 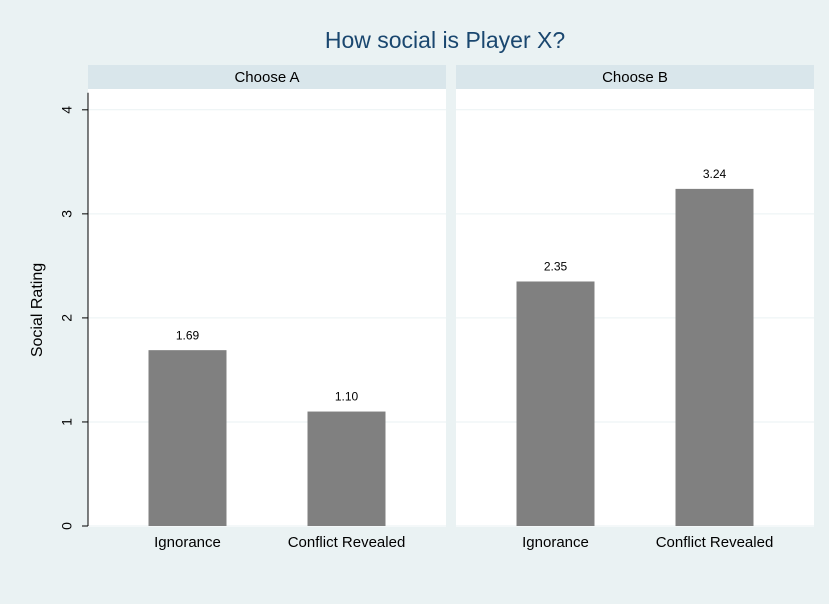 I want to click on y-axis-label: Social Rating, so click(x=37, y=310).